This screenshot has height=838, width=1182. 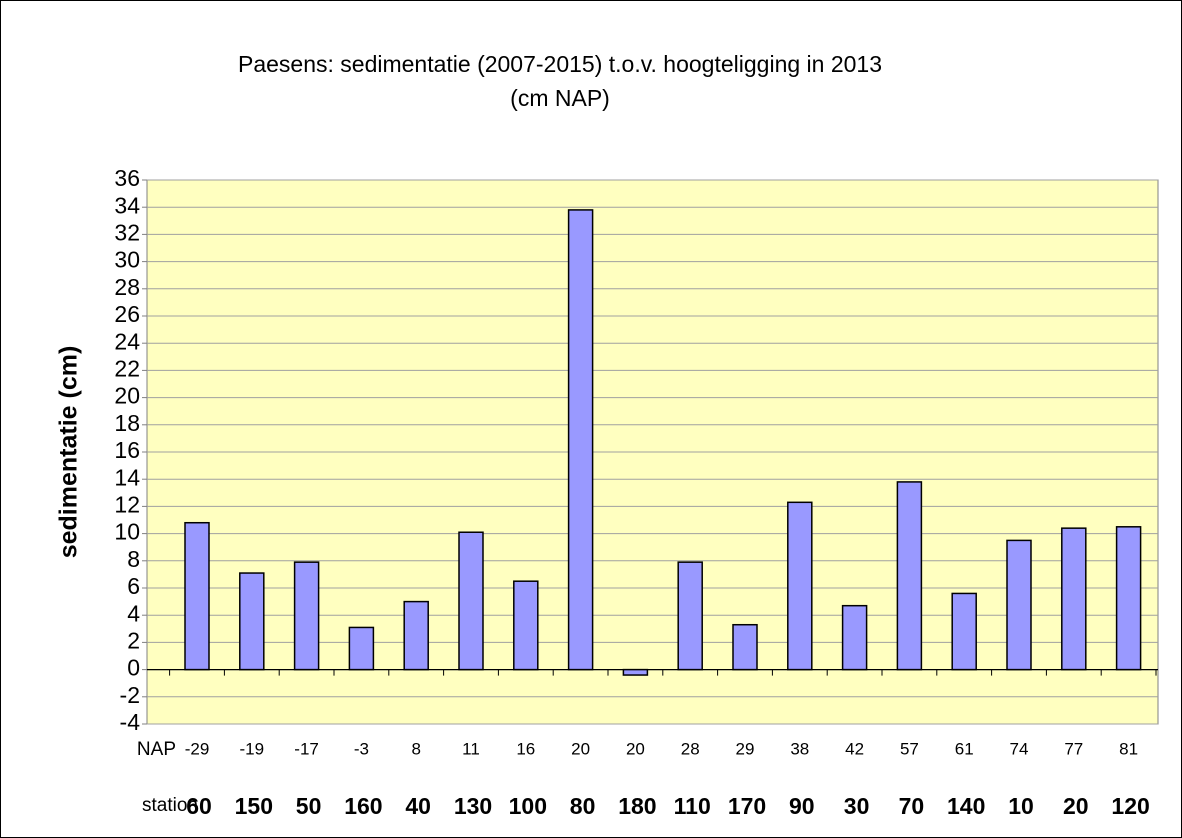 What do you see at coordinates (127, 287) in the screenshot?
I see `y-tick-label: 28` at bounding box center [127, 287].